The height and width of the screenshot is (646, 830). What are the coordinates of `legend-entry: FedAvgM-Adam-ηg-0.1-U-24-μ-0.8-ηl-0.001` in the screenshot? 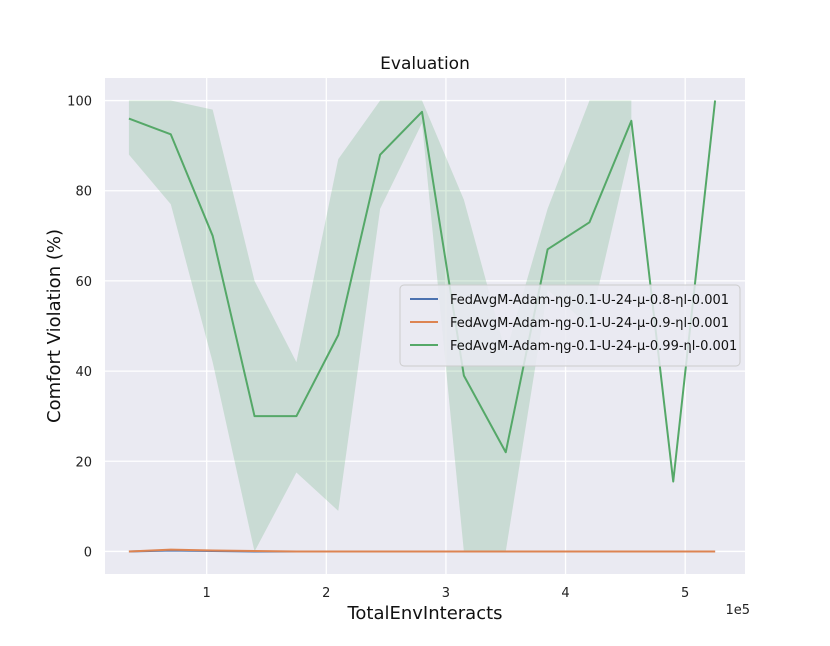 It's located at (589, 300).